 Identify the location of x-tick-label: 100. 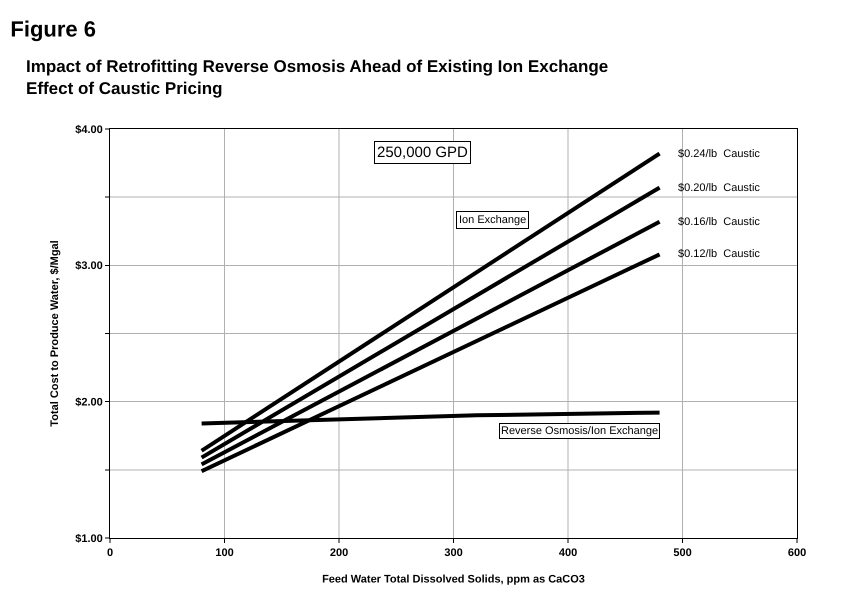
(224, 553).